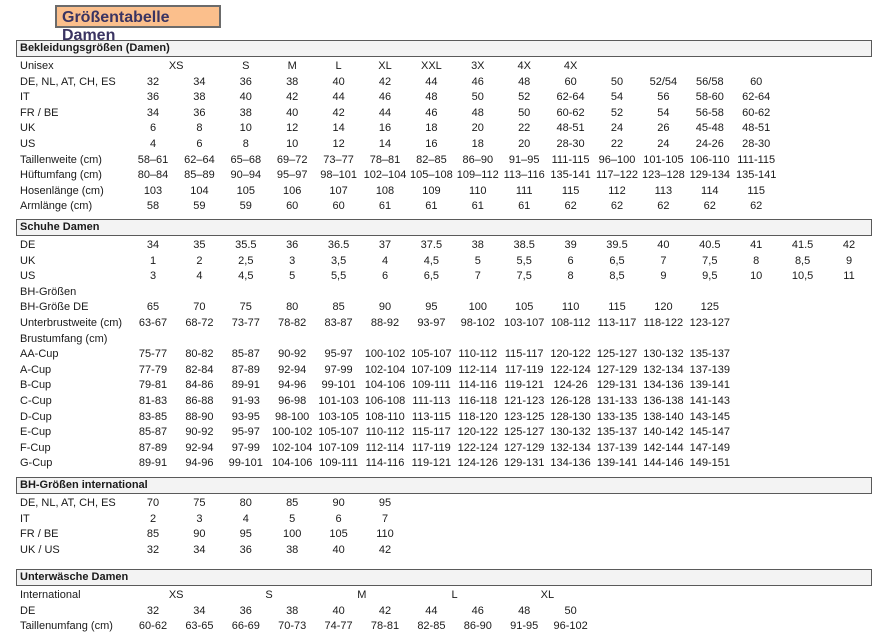  What do you see at coordinates (445, 293) in the screenshot?
I see `table-row: BH-Größen` at bounding box center [445, 293].